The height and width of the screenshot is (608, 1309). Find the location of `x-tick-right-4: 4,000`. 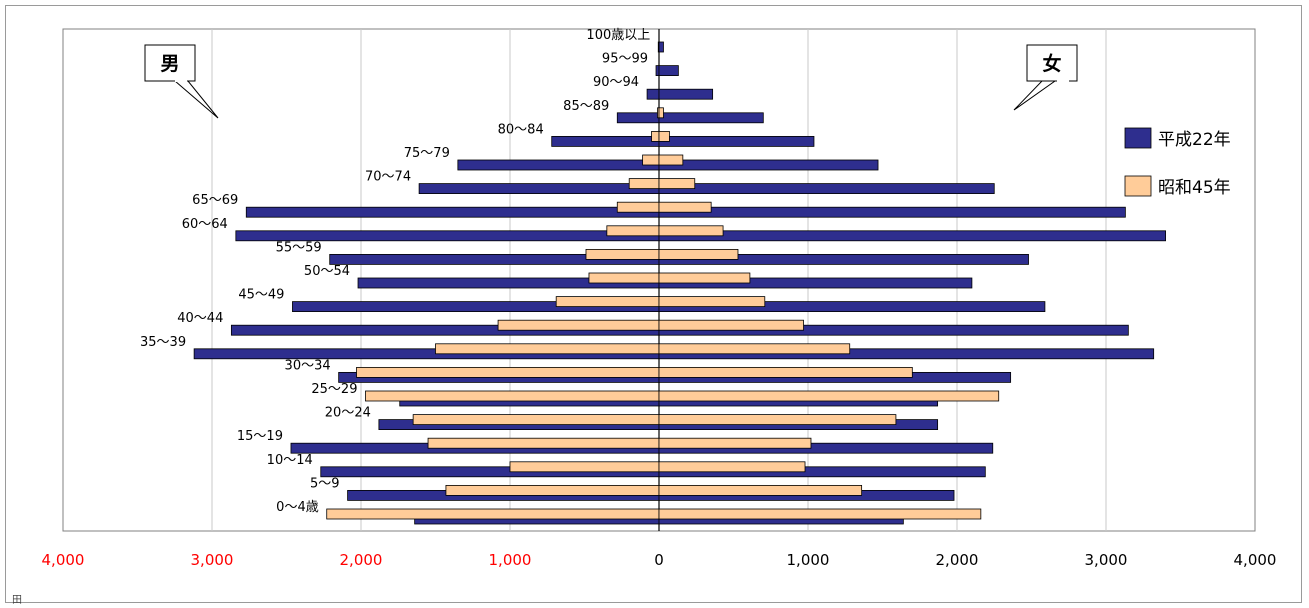

x-tick-right-4: 4,000 is located at coordinates (1255, 560).